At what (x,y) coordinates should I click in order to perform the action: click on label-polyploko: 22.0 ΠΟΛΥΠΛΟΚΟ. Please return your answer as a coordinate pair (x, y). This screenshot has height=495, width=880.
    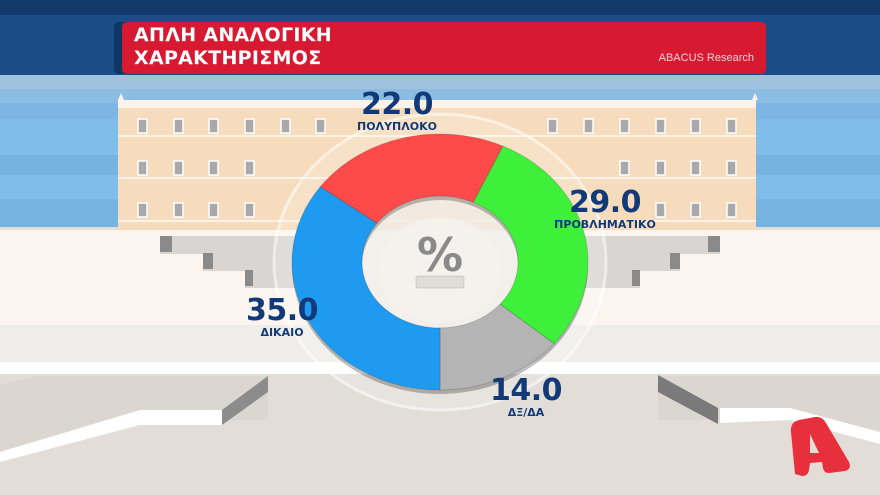
    Looking at the image, I should click on (397, 110).